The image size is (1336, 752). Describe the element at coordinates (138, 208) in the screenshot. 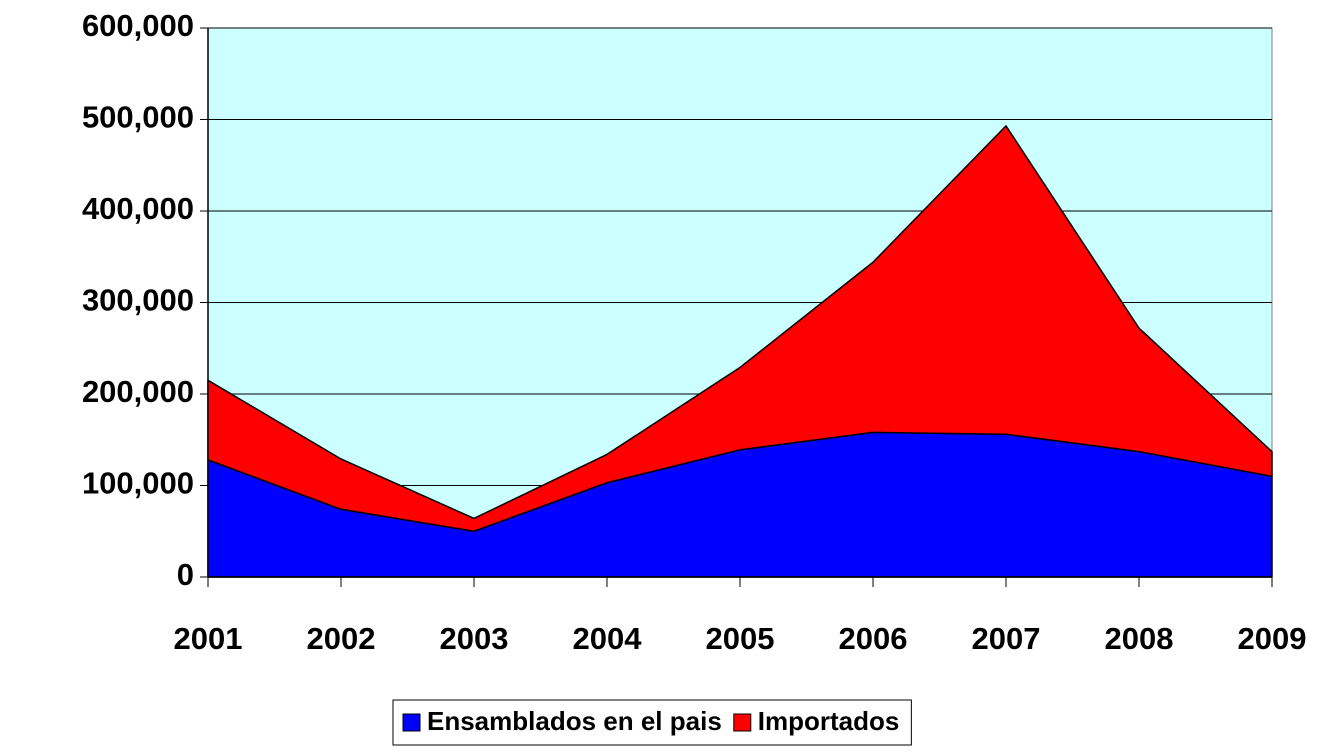

I see `y-tick-label: 400,000` at that location.